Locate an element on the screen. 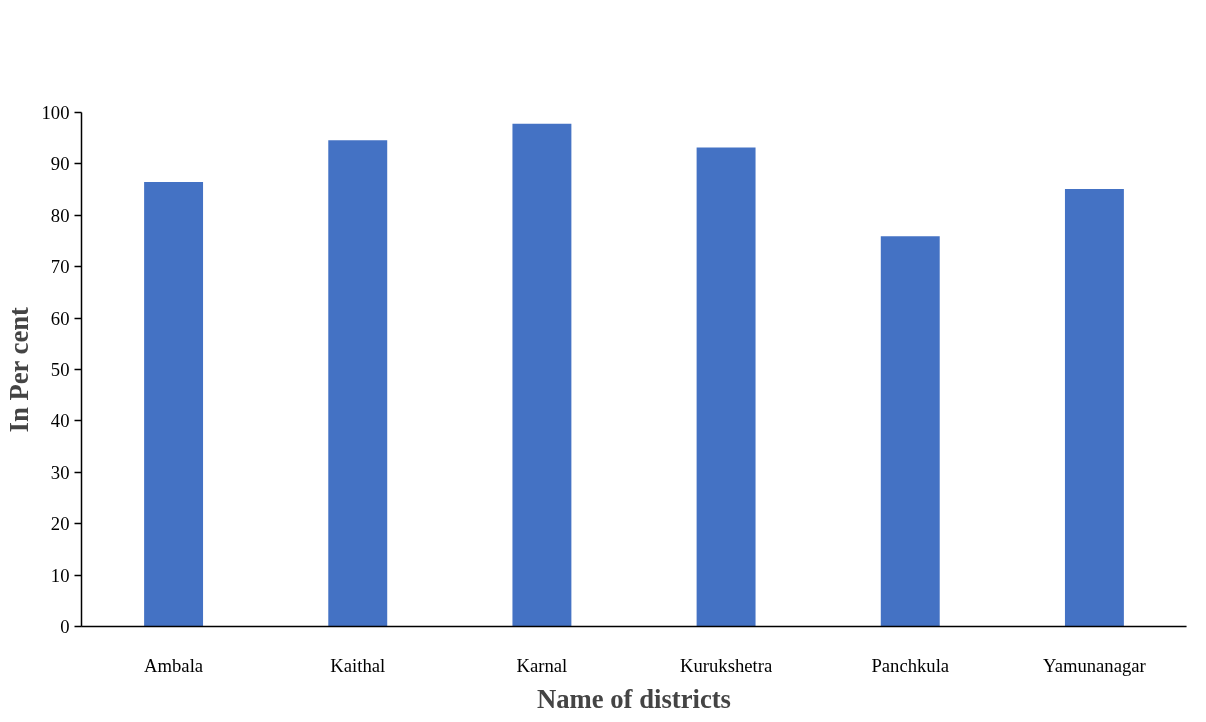 This screenshot has width=1206, height=722. x-axis-title: Name of districts is located at coordinates (634, 698).